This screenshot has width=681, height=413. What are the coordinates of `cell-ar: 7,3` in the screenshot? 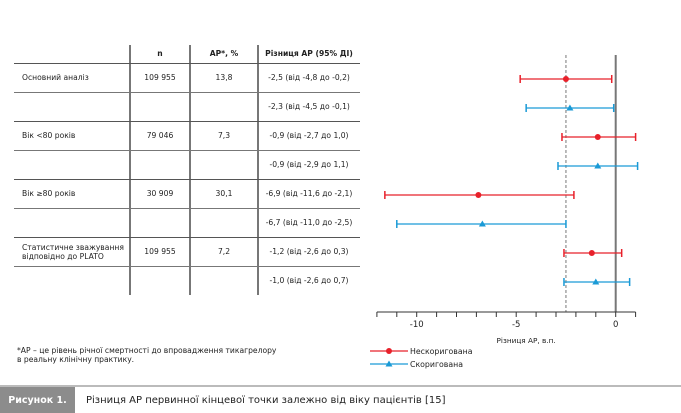 It's located at (224, 135).